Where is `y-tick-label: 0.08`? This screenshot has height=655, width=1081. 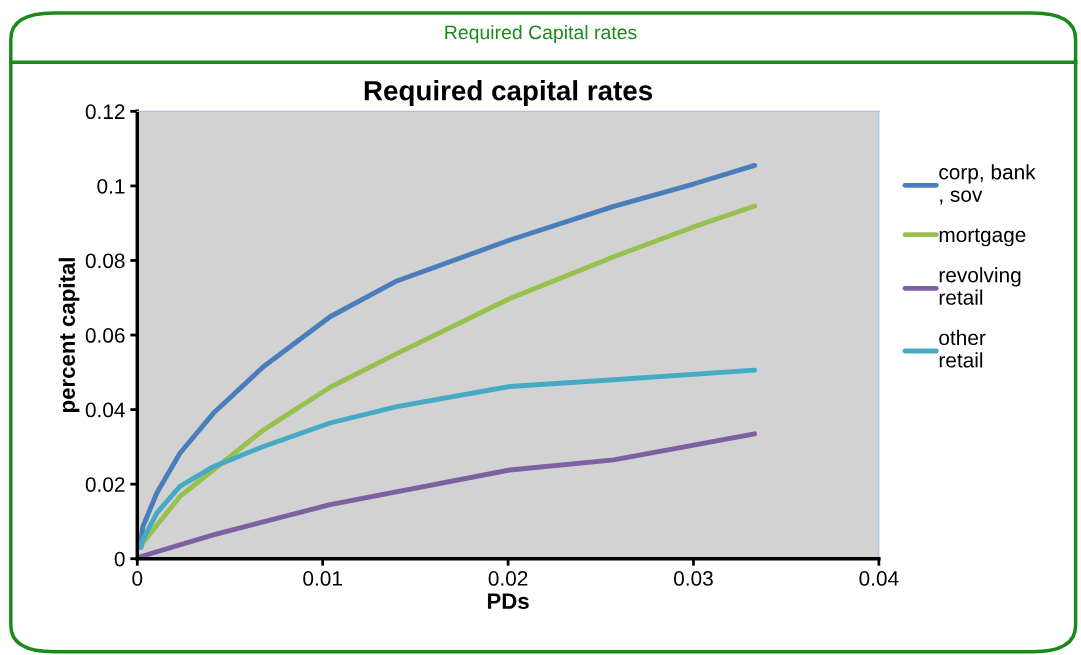 y-tick-label: 0.08 is located at coordinates (105, 261).